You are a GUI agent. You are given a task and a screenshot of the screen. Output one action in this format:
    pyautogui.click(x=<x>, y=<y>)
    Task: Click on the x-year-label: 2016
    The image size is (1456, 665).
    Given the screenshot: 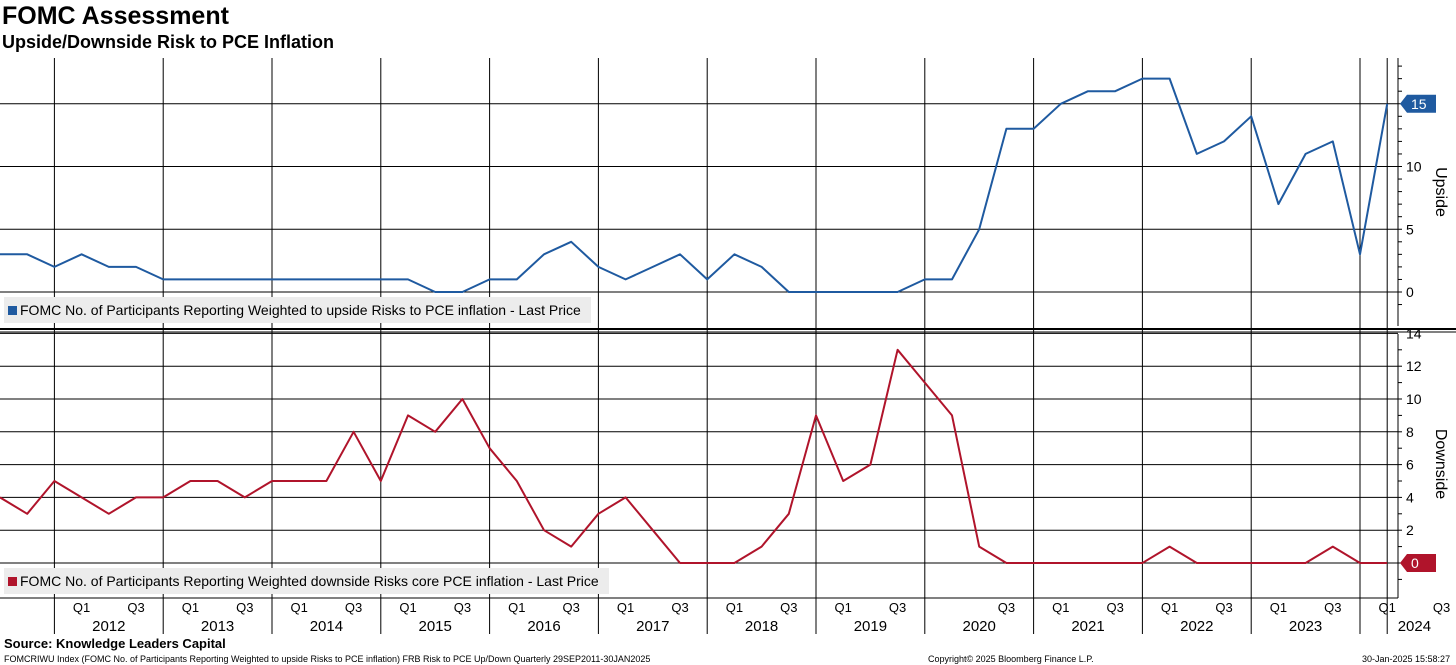 What is the action you would take?
    pyautogui.click(x=543, y=626)
    